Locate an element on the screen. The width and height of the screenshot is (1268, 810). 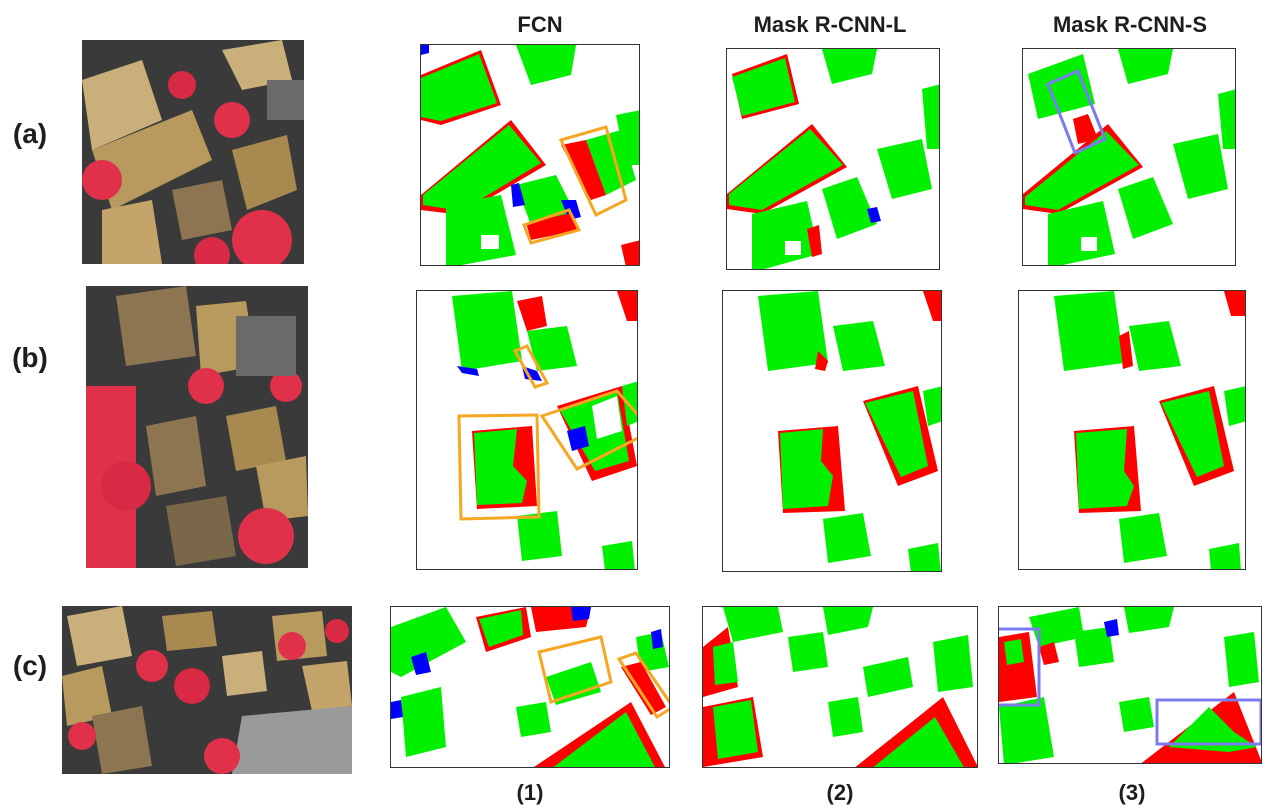
segmentation-panel-c3 is located at coordinates (1130, 685).